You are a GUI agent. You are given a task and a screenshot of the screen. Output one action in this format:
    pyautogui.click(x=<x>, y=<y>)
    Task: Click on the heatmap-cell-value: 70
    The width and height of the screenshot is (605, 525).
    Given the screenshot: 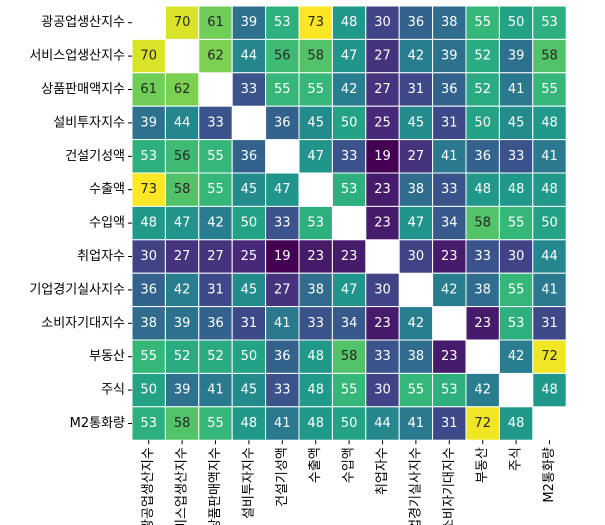 What is the action you would take?
    pyautogui.click(x=182, y=22)
    